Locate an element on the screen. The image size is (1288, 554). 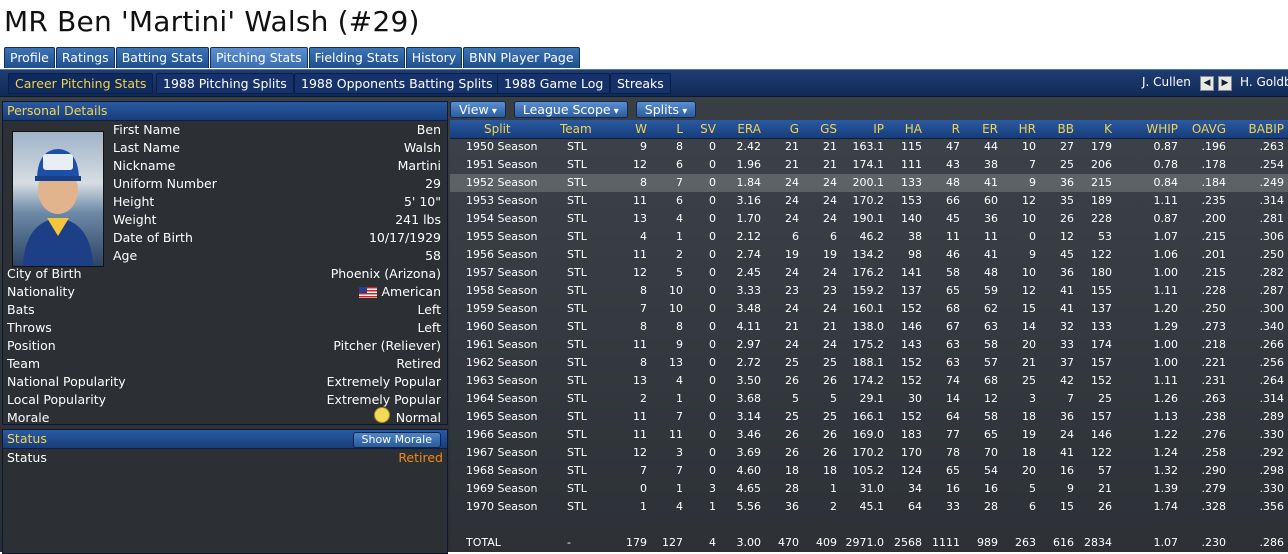
cell-k: 179 is located at coordinates (1101, 146).